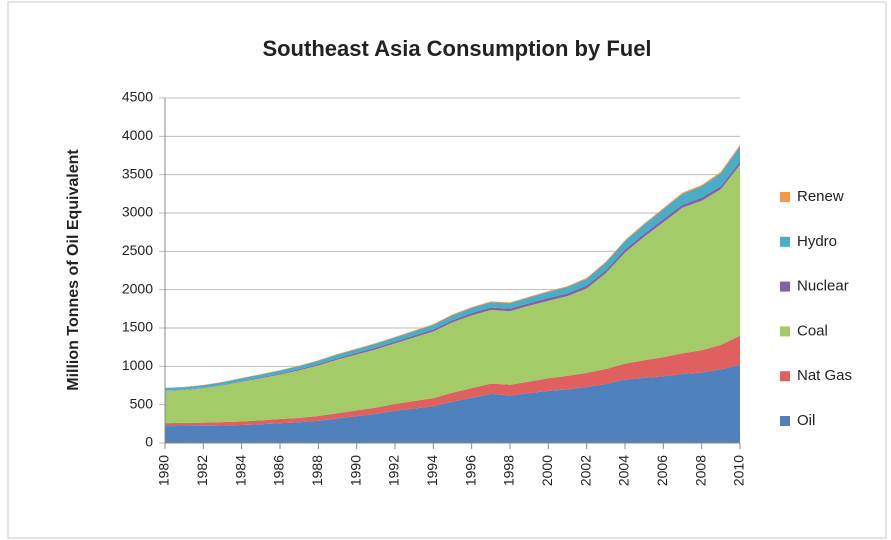 The width and height of the screenshot is (891, 540). Describe the element at coordinates (456, 48) in the screenshot. I see `chart-title: Southeast Asia Consumption by Fuel` at that location.